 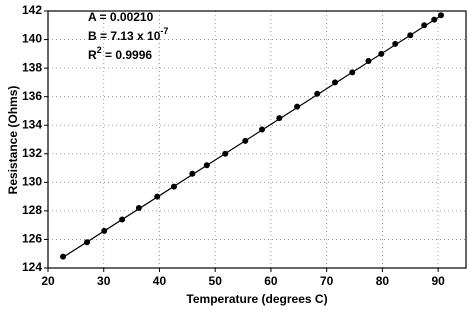 What do you see at coordinates (32, 124) in the screenshot?
I see `y-tick-label: 134` at bounding box center [32, 124].